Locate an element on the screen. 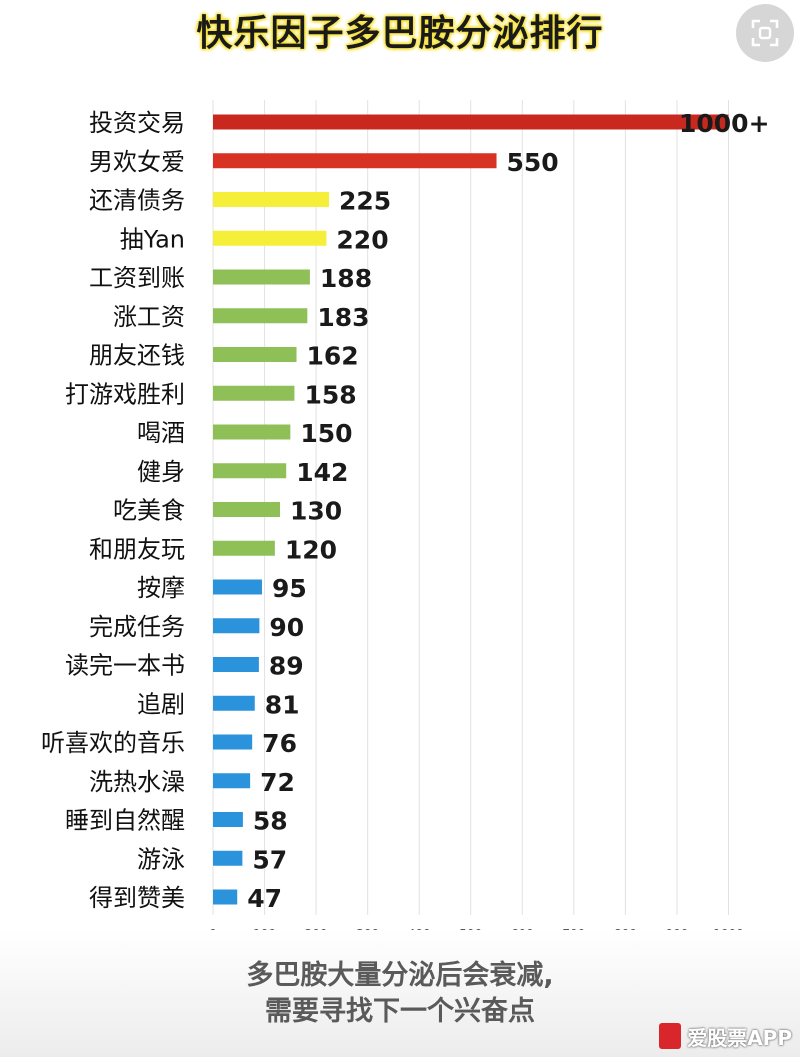 Image resolution: width=800 pixels, height=1057 pixels. watermark-text: 爱股票APP is located at coordinates (739, 1037).